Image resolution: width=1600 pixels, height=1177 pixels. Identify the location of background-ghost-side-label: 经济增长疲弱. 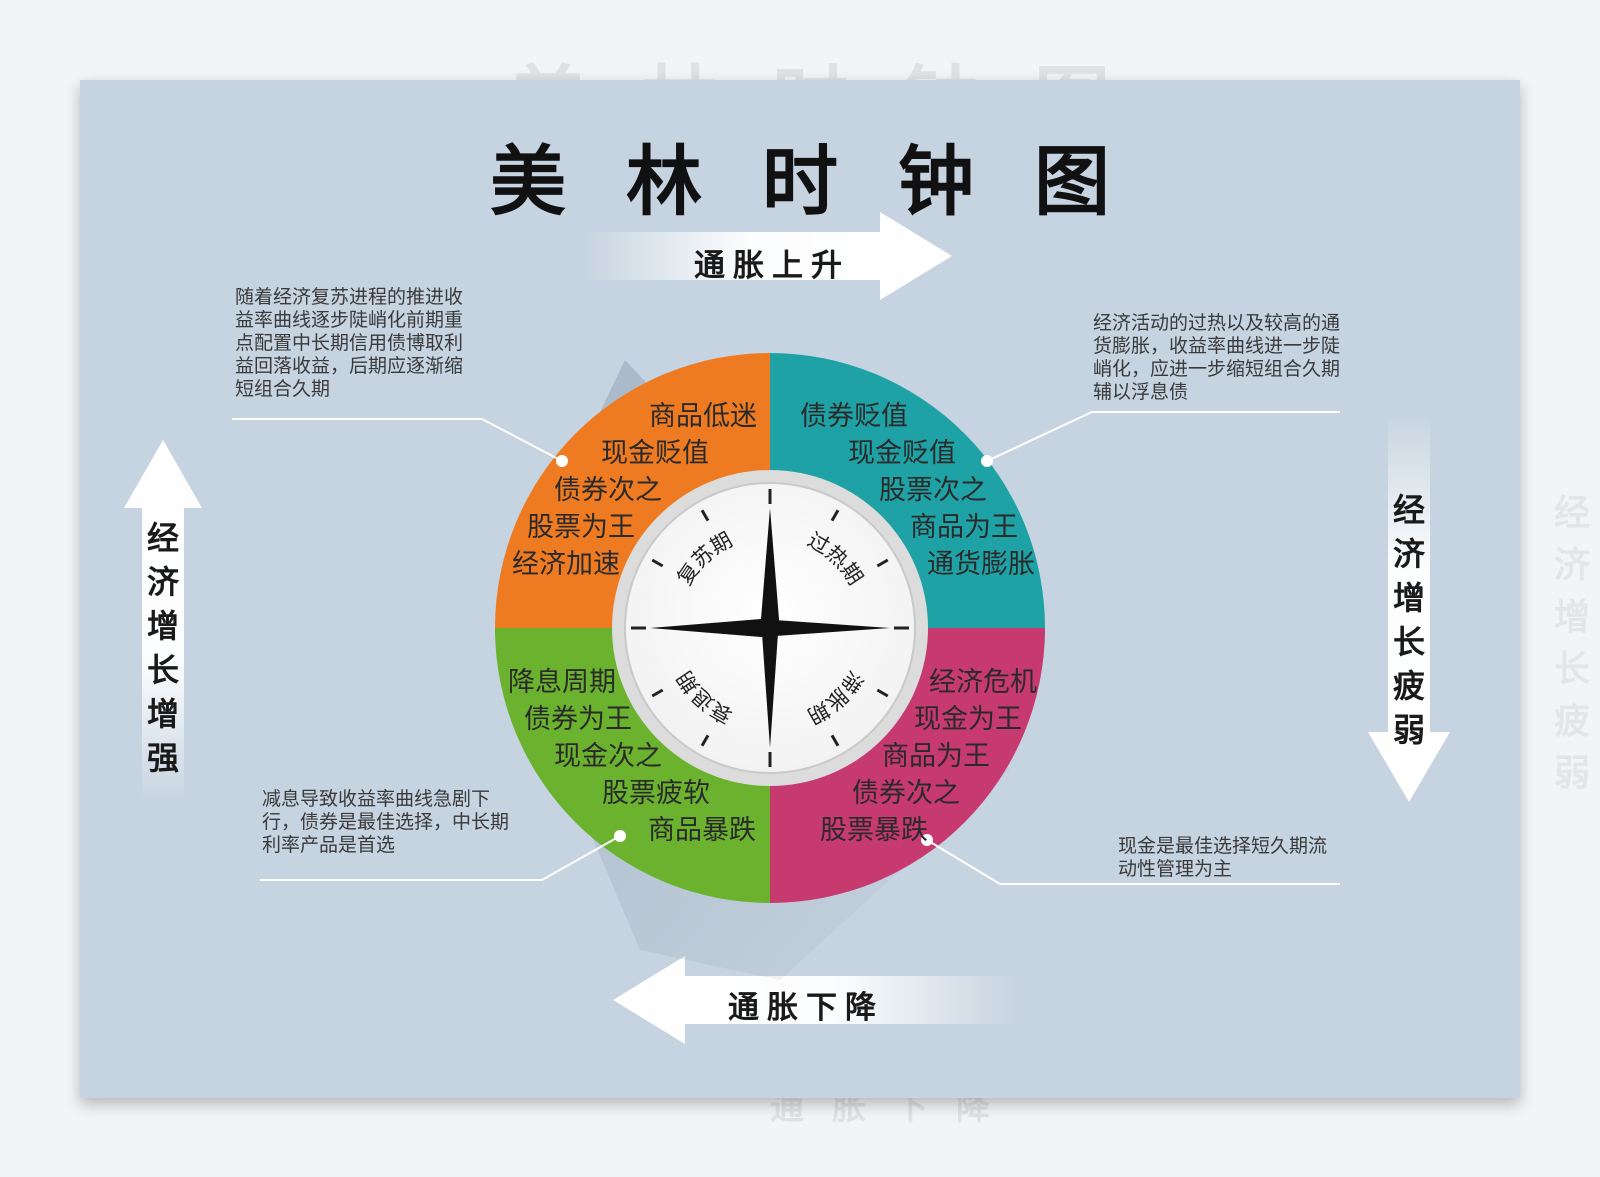
(1571, 643).